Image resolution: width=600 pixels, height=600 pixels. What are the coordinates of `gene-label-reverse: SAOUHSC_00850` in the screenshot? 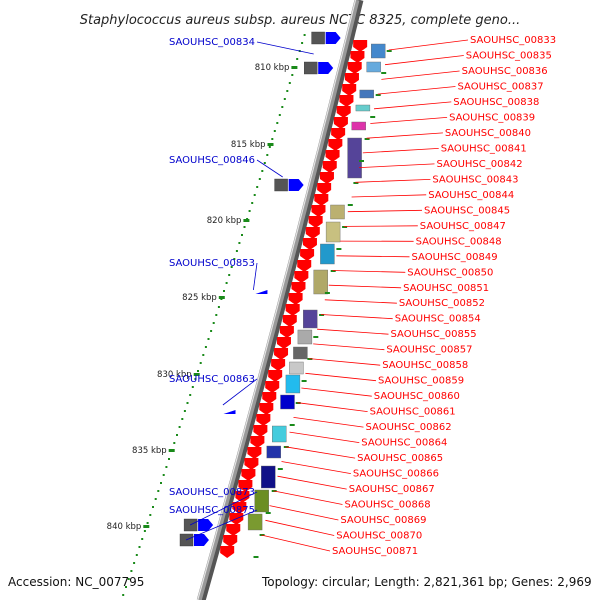 It's located at (450, 272).